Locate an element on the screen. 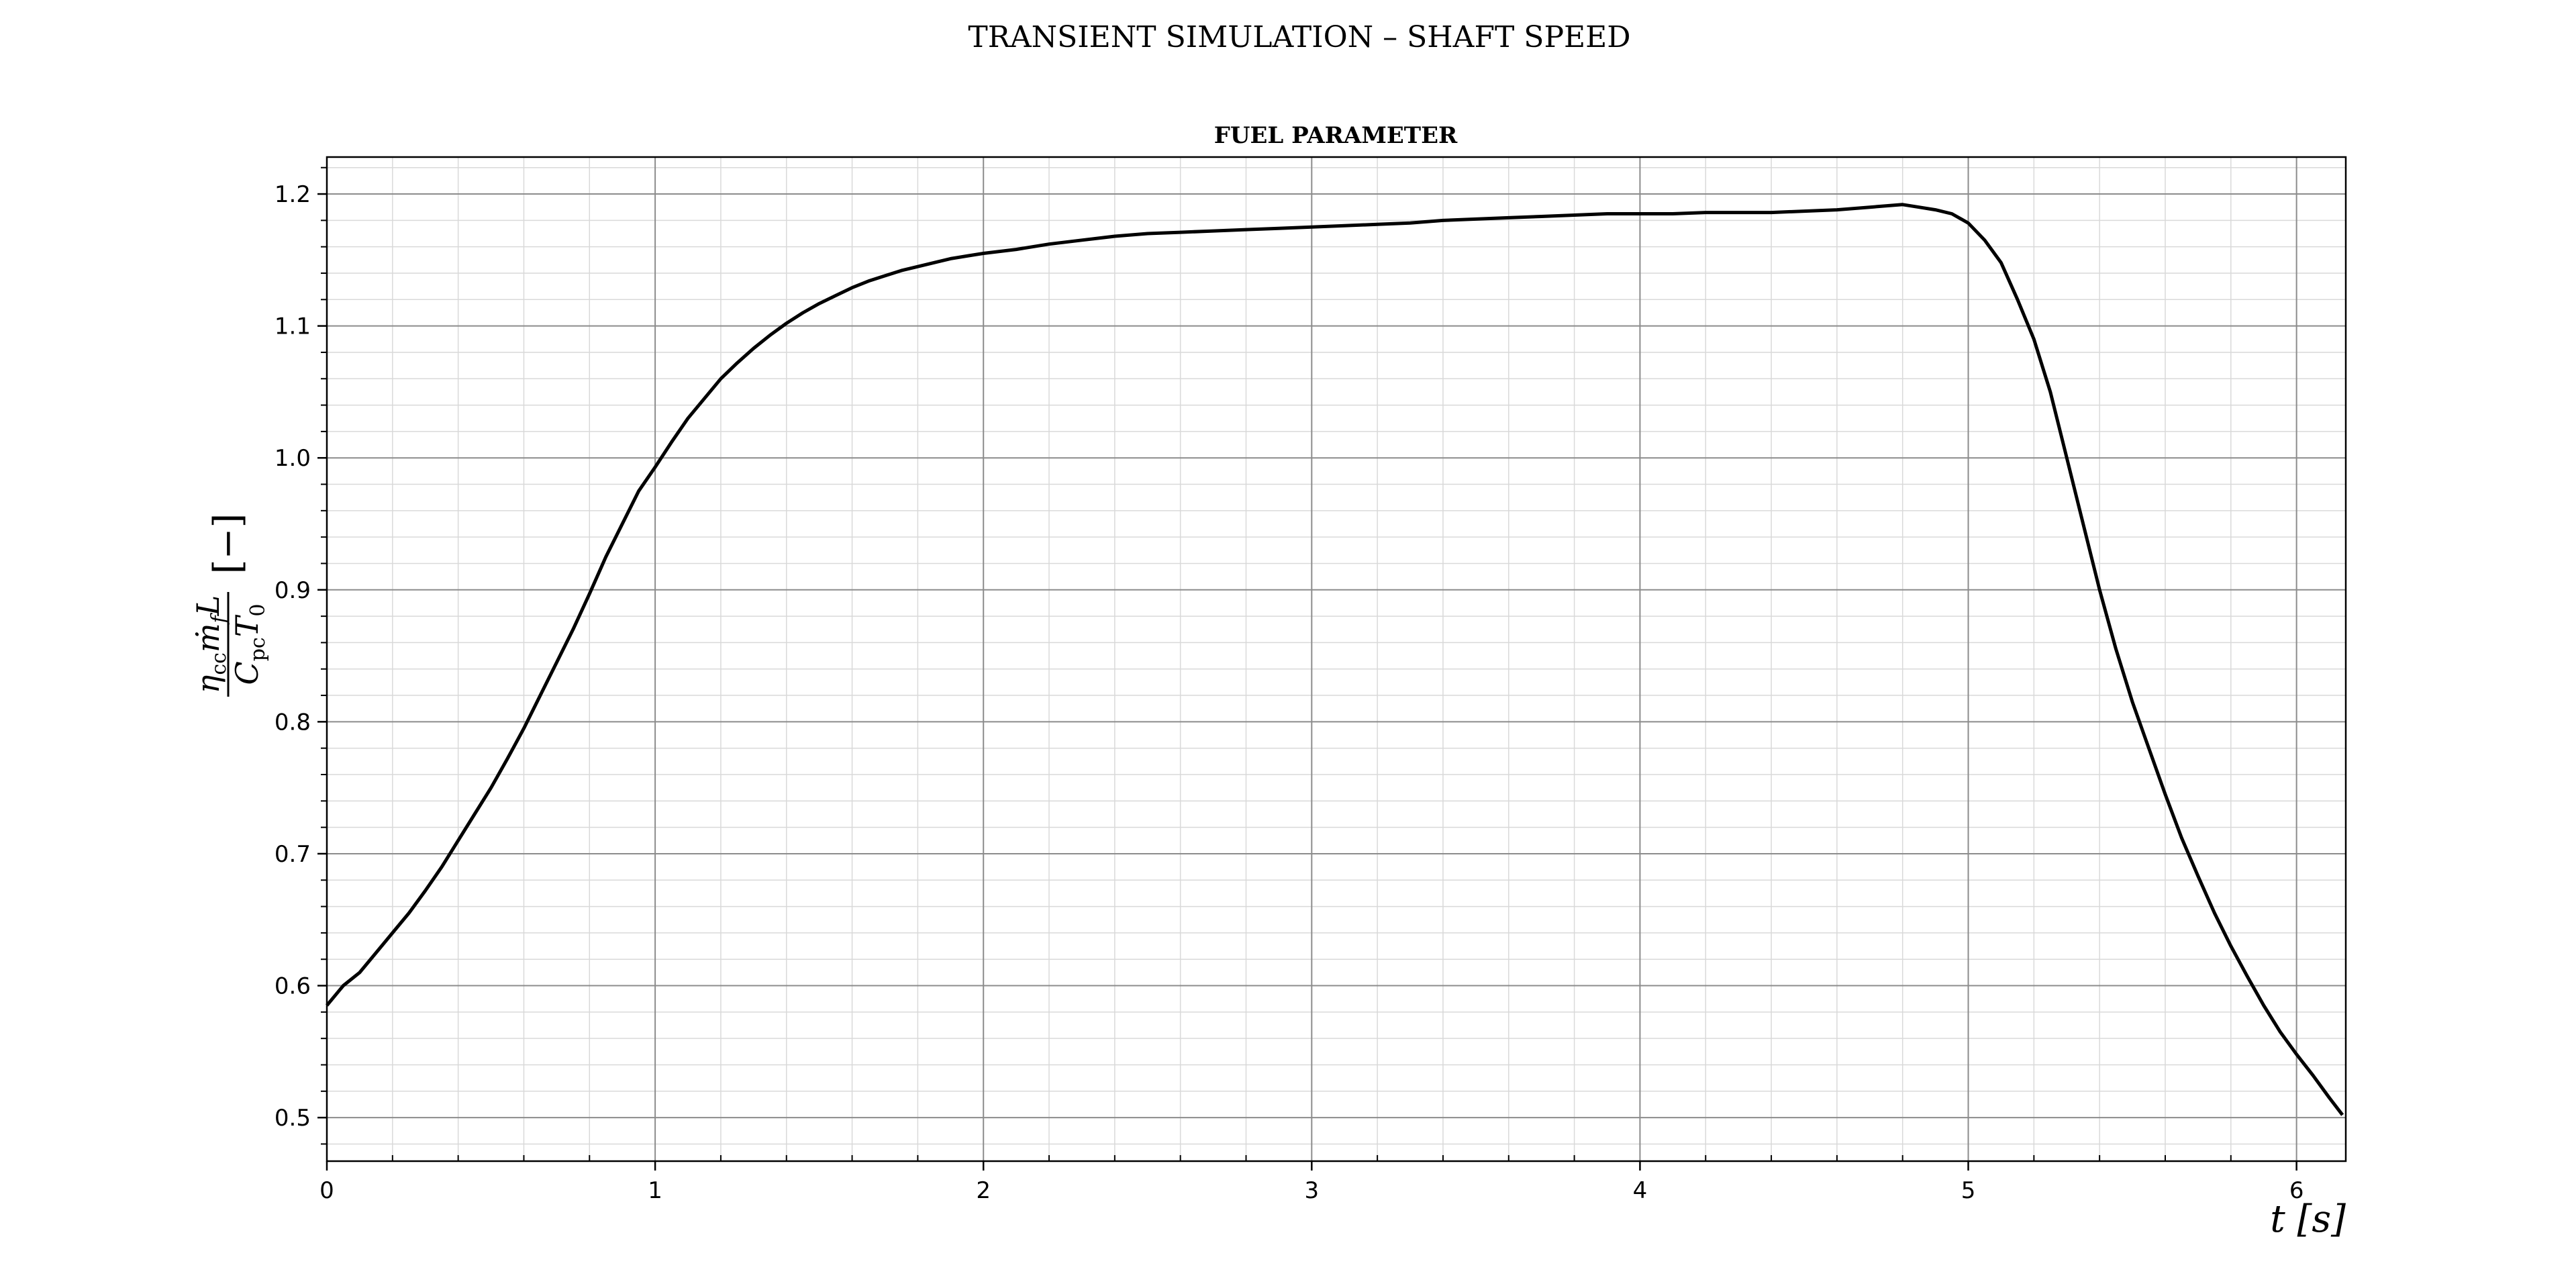 Image resolution: width=2576 pixels, height=1288 pixels. x-axis-label: t [s] is located at coordinates (2308, 1219).